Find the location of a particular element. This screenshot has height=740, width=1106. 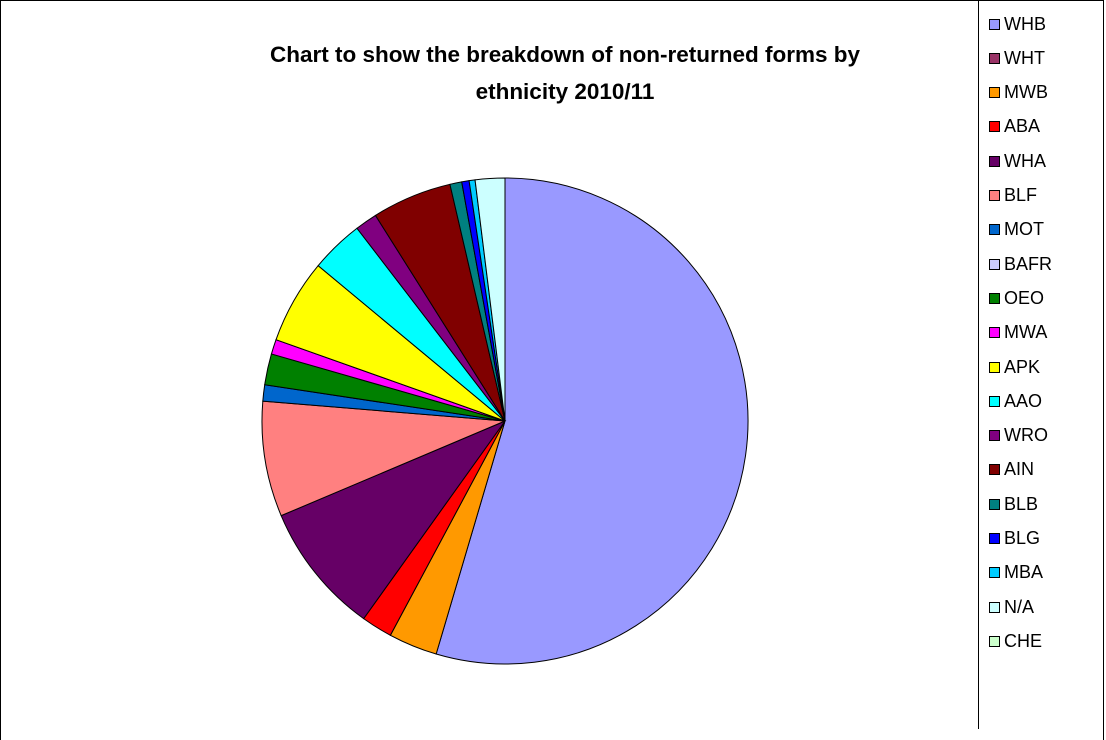

legend-label: CHE is located at coordinates (1023, 640).